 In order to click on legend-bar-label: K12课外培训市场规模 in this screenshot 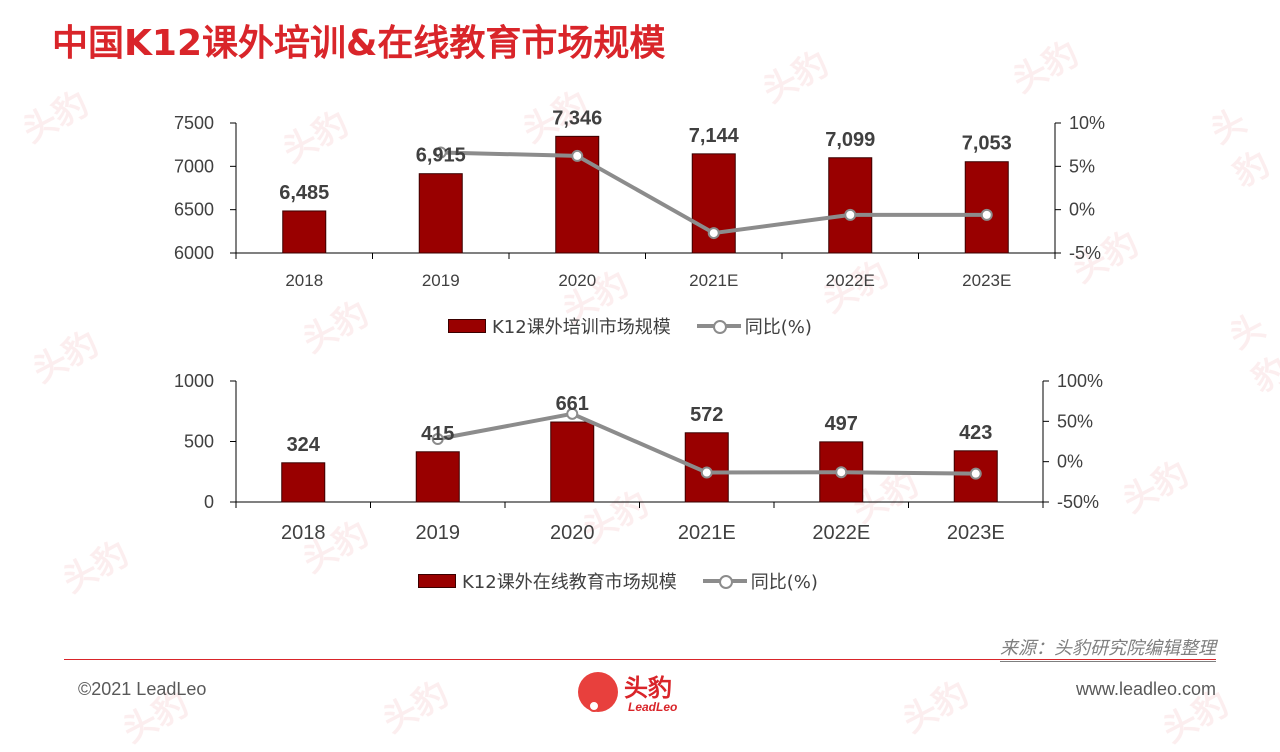, I will do `click(581, 327)`.